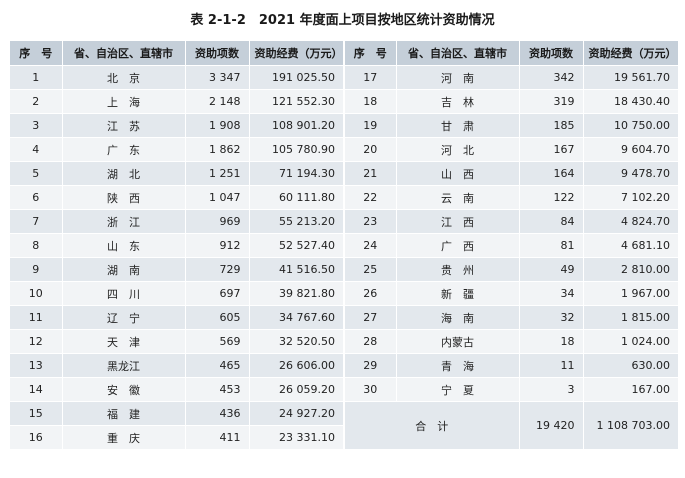  What do you see at coordinates (551, 101) in the screenshot?
I see `row-count: 319` at bounding box center [551, 101].